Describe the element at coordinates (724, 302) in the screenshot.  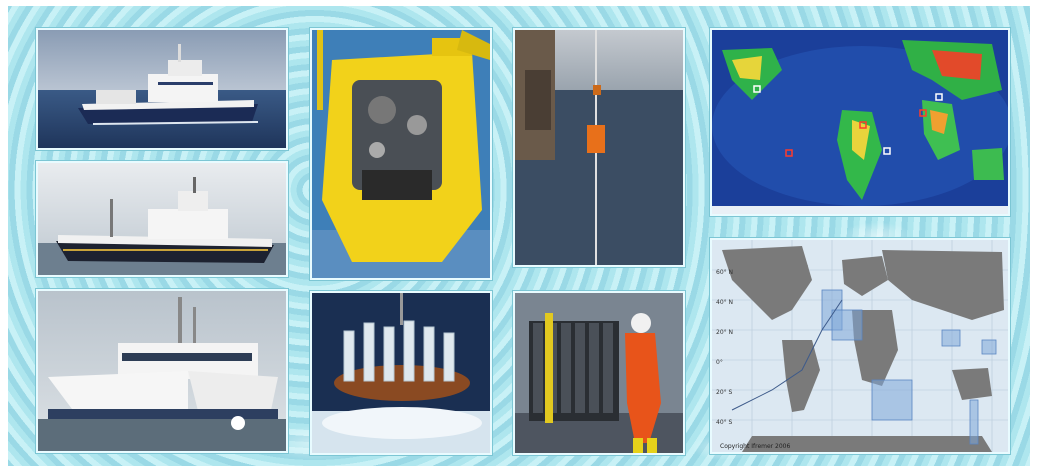
I see `lat-label-1: 40° N` at that location.